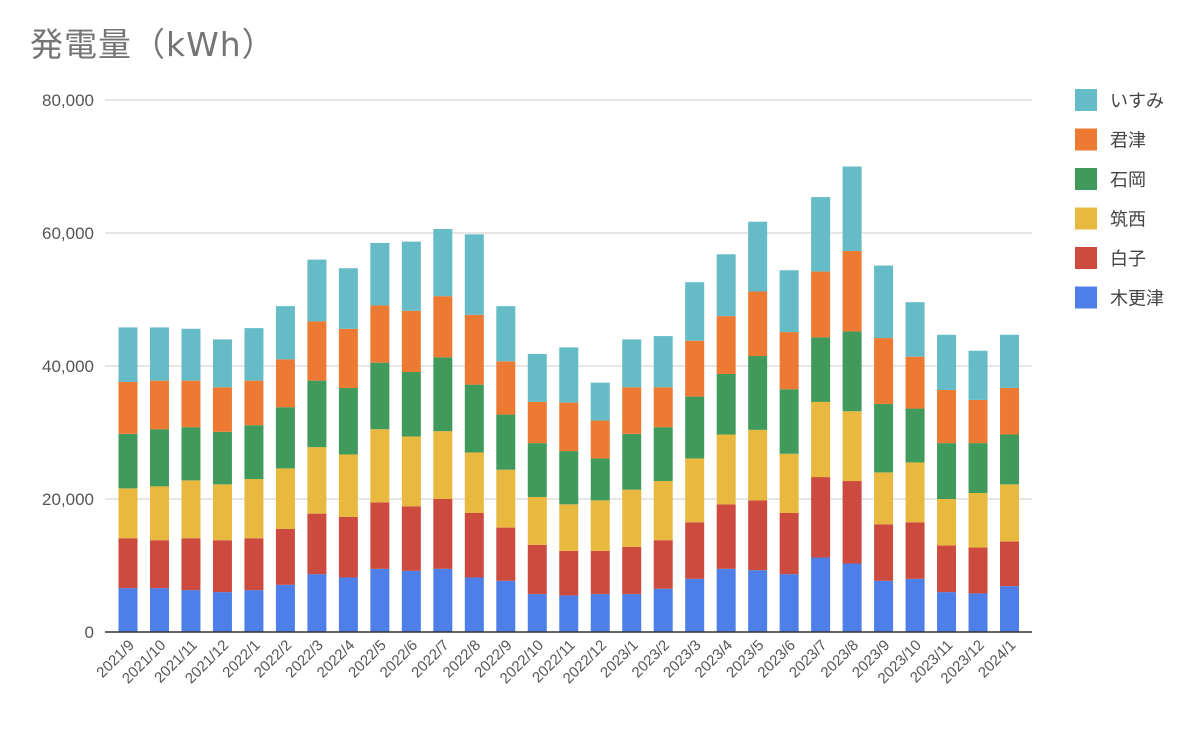 This screenshot has width=1200, height=731. I want to click on y-tick-label: 80,000, so click(68, 100).